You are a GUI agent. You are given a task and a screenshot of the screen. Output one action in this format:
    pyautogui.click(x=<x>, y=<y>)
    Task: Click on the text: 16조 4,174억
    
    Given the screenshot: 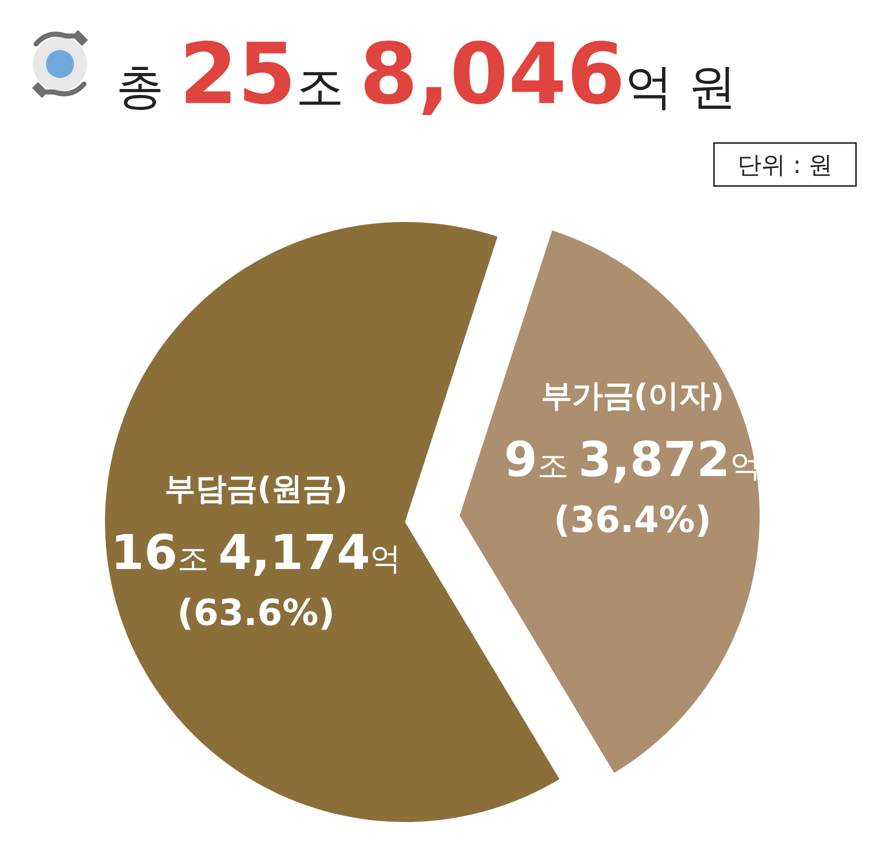 What is the action you would take?
    pyautogui.click(x=256, y=553)
    